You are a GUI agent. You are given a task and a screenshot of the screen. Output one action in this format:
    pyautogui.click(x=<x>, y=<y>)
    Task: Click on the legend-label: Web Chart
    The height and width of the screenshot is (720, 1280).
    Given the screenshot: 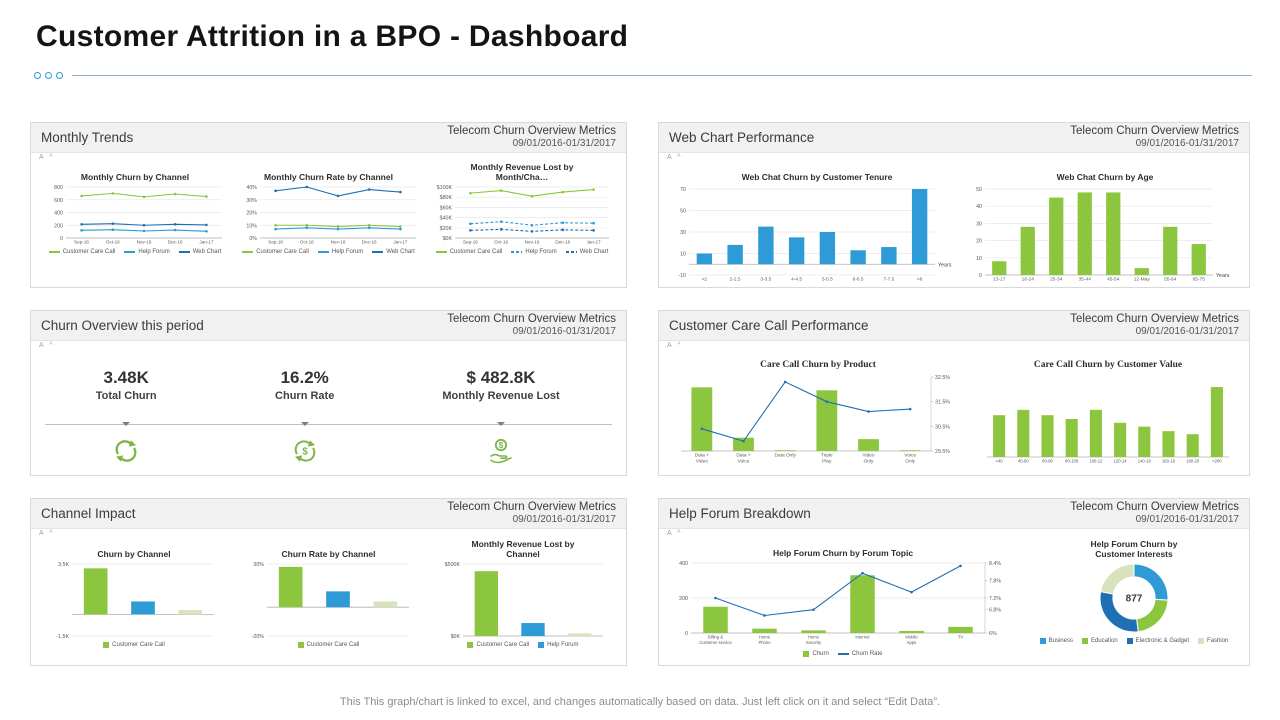 What is the action you would take?
    pyautogui.click(x=207, y=252)
    